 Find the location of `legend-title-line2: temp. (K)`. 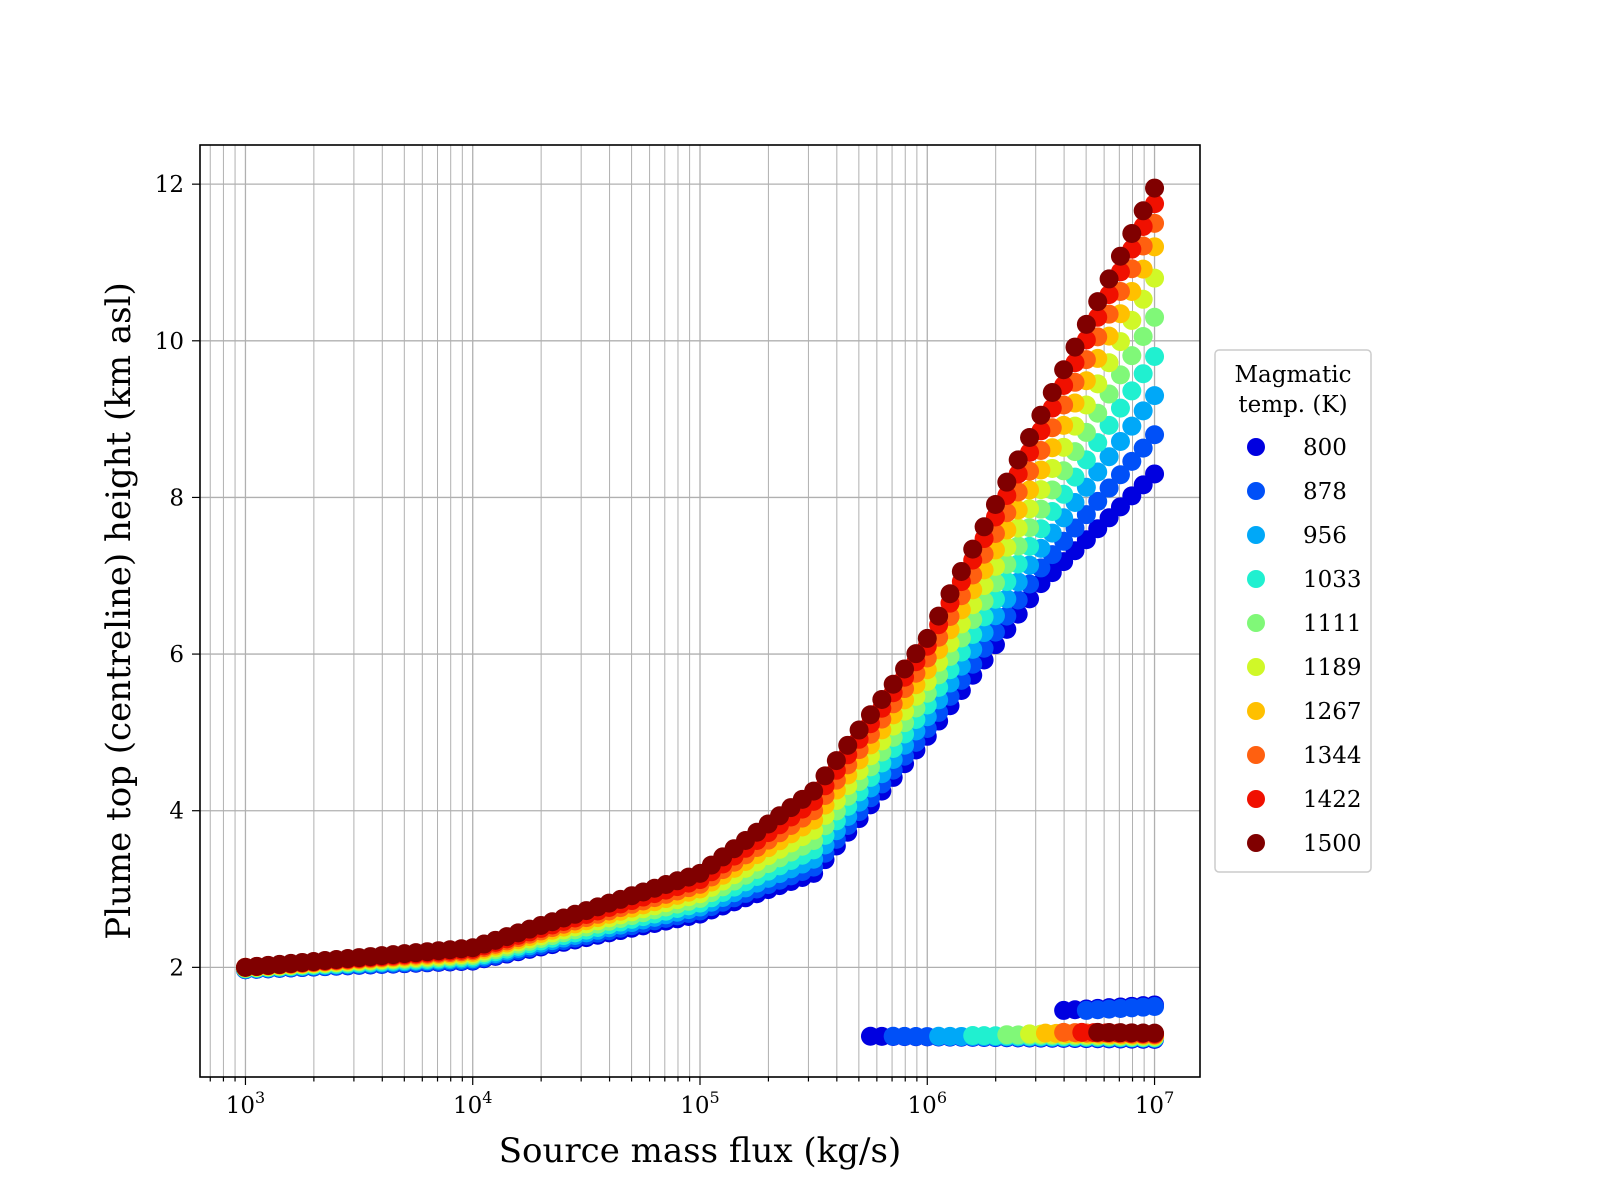

legend-title-line2: temp. (K) is located at coordinates (1292, 405).